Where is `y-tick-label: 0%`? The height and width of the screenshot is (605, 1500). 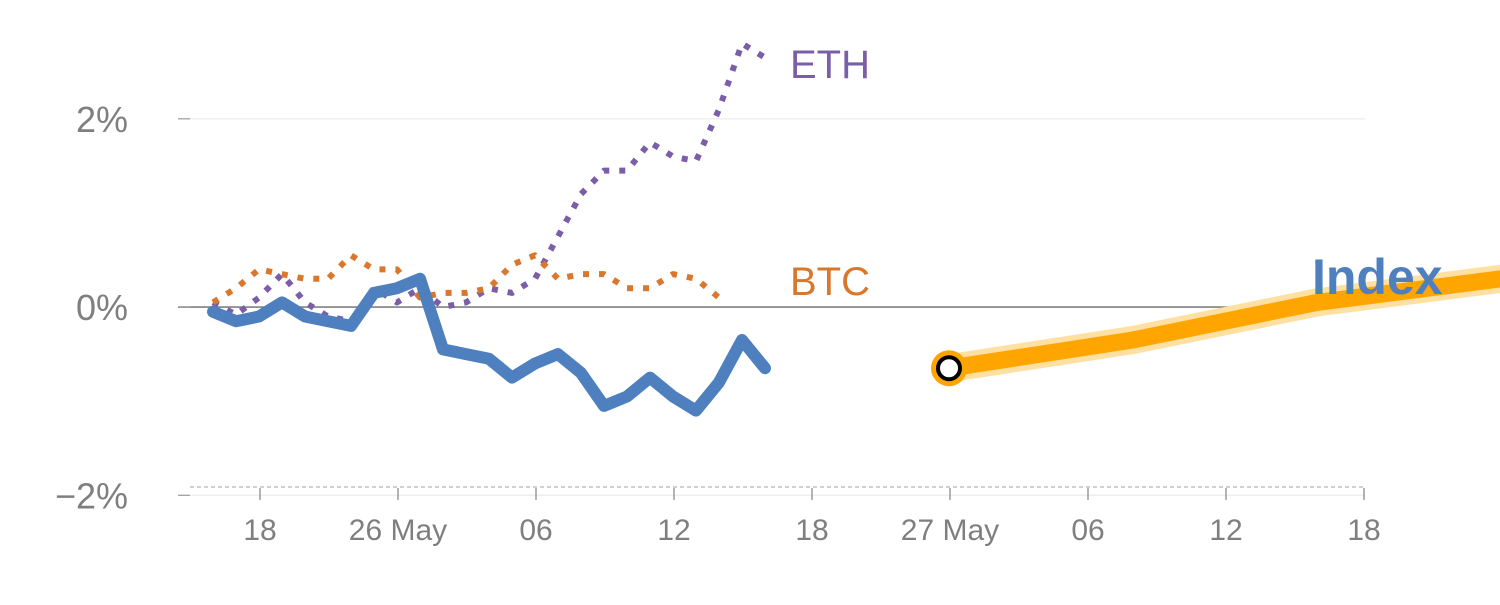
y-tick-label: 0% is located at coordinates (102, 307).